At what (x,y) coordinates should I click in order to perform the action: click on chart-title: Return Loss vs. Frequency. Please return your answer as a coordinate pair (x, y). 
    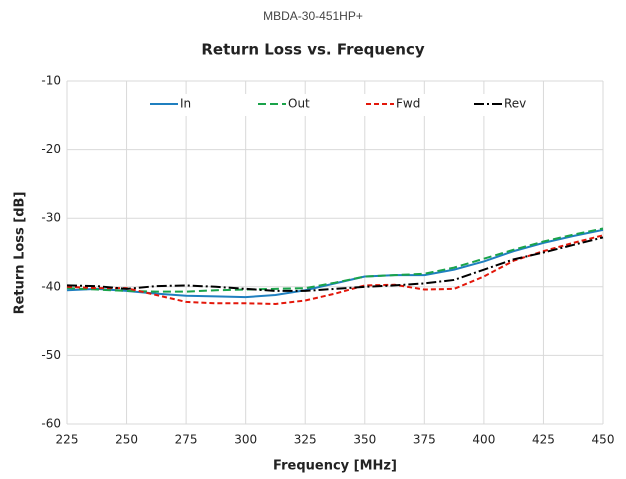
    Looking at the image, I should click on (312, 50).